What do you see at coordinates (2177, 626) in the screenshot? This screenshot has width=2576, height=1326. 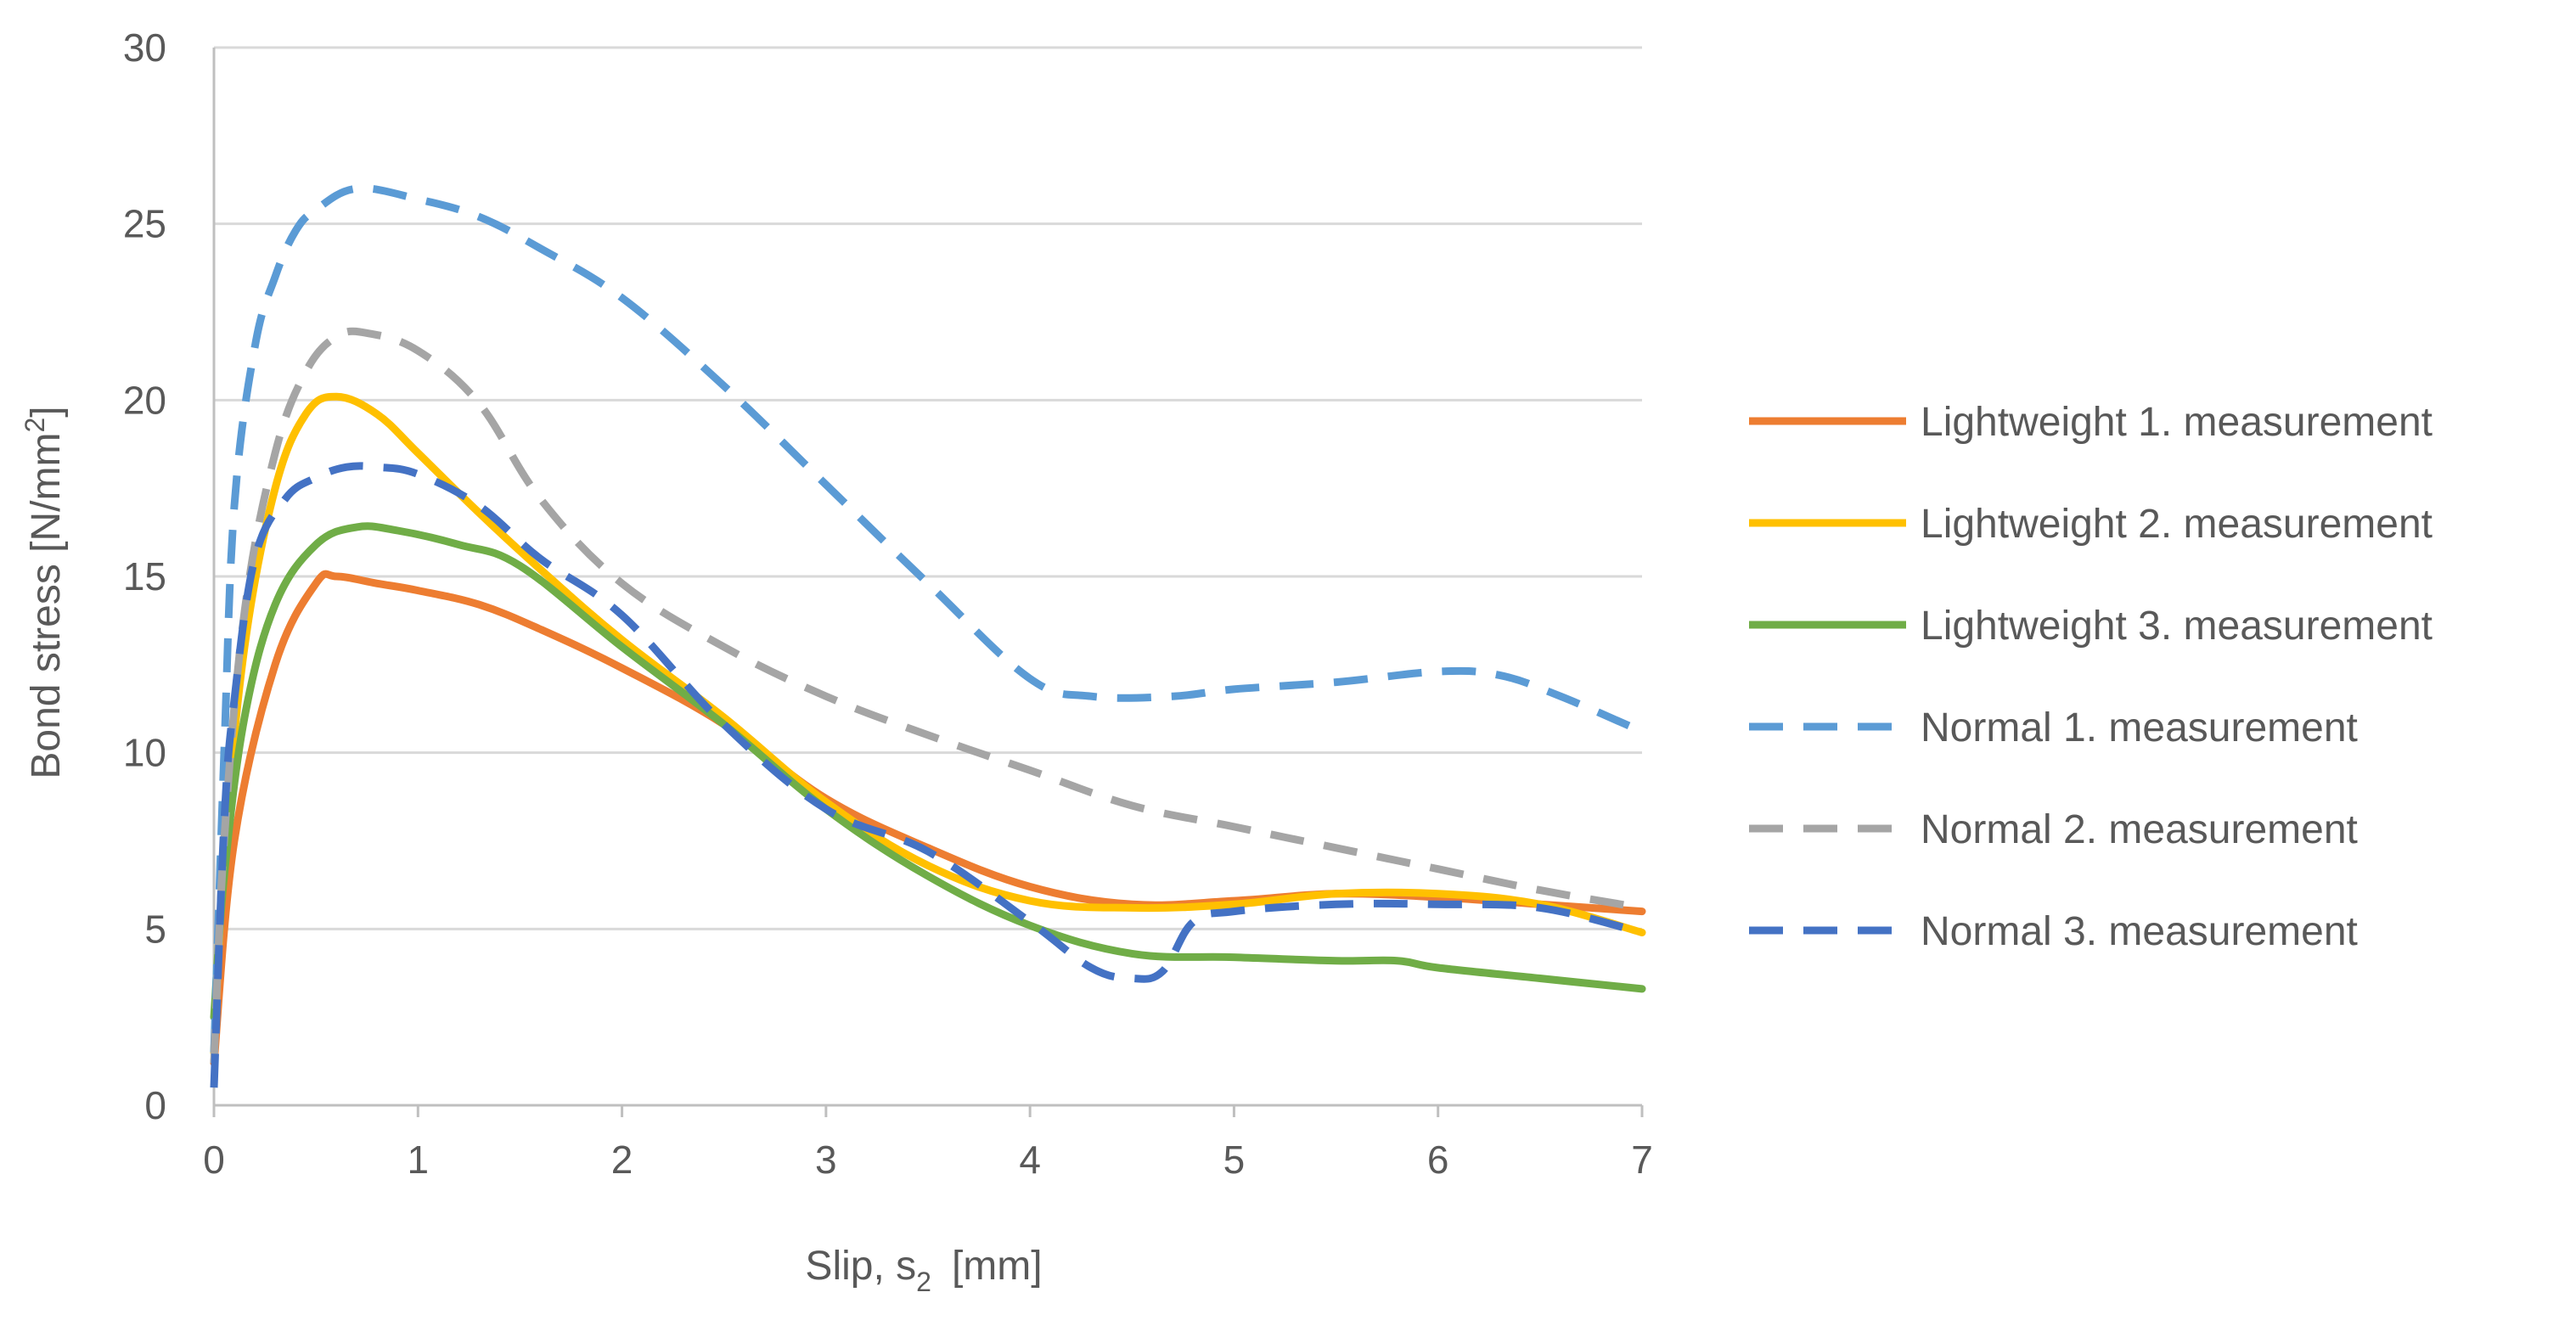 I see `legend-label-3: Lightweight 3. measurement` at bounding box center [2177, 626].